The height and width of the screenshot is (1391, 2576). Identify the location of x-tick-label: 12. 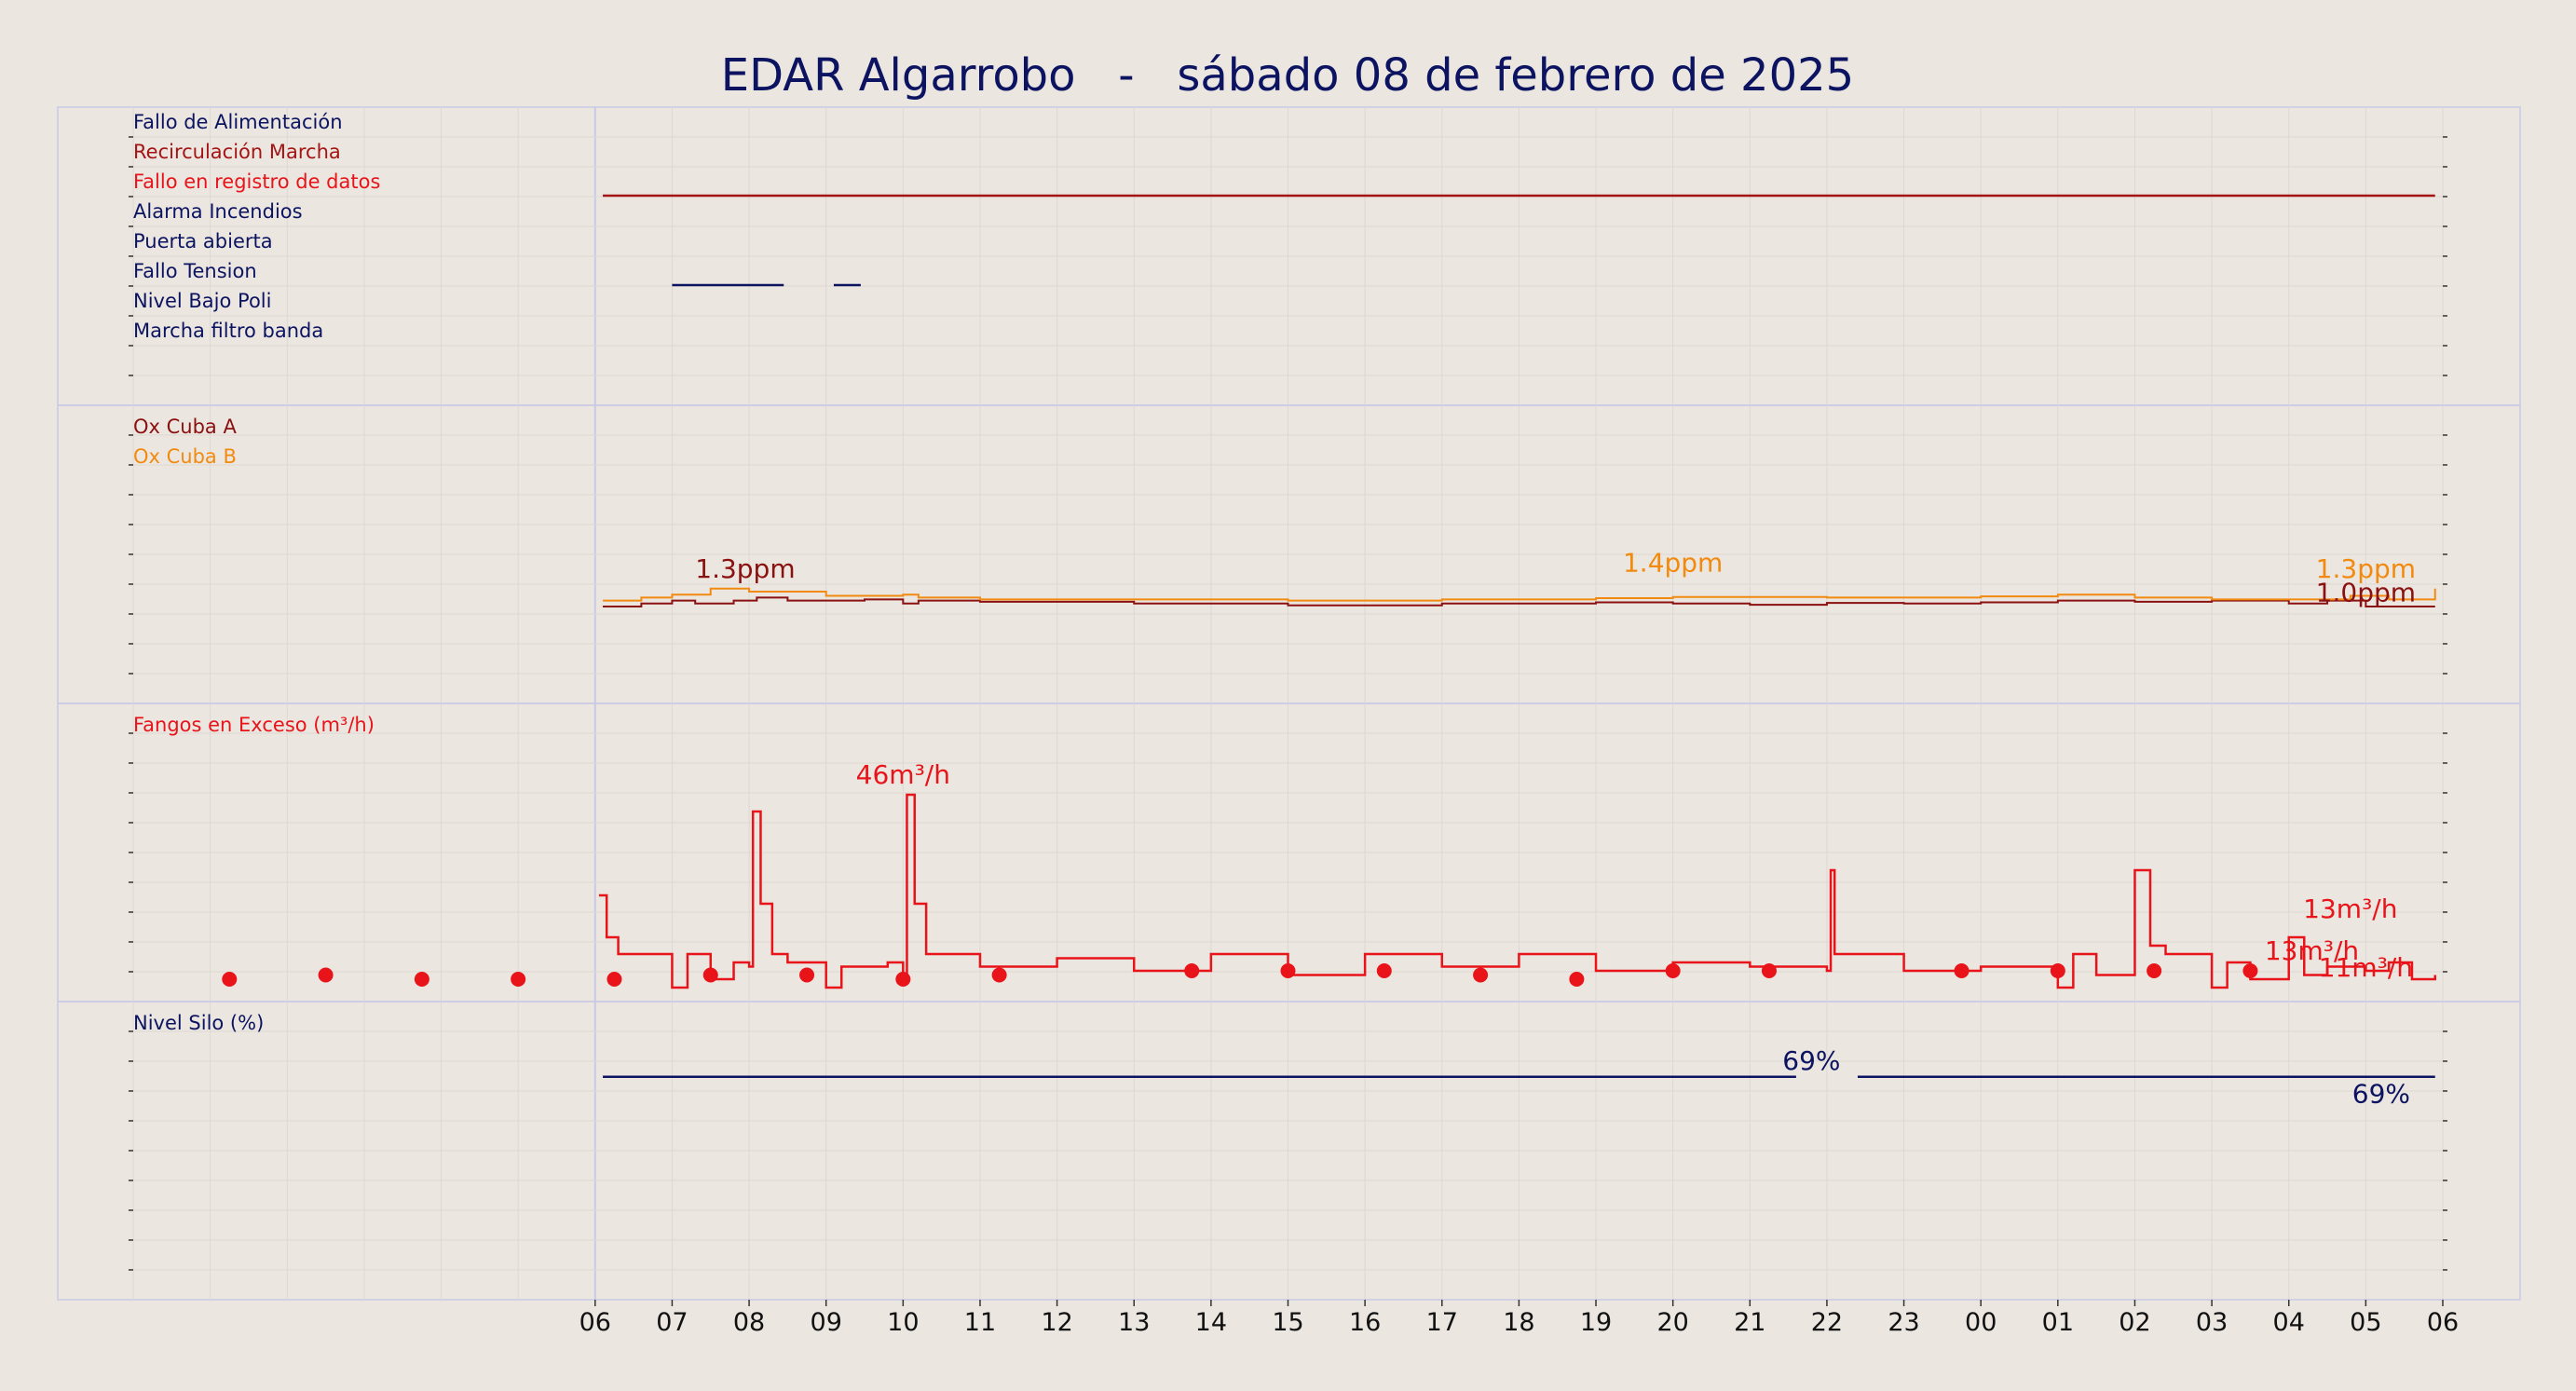
(1056, 1322).